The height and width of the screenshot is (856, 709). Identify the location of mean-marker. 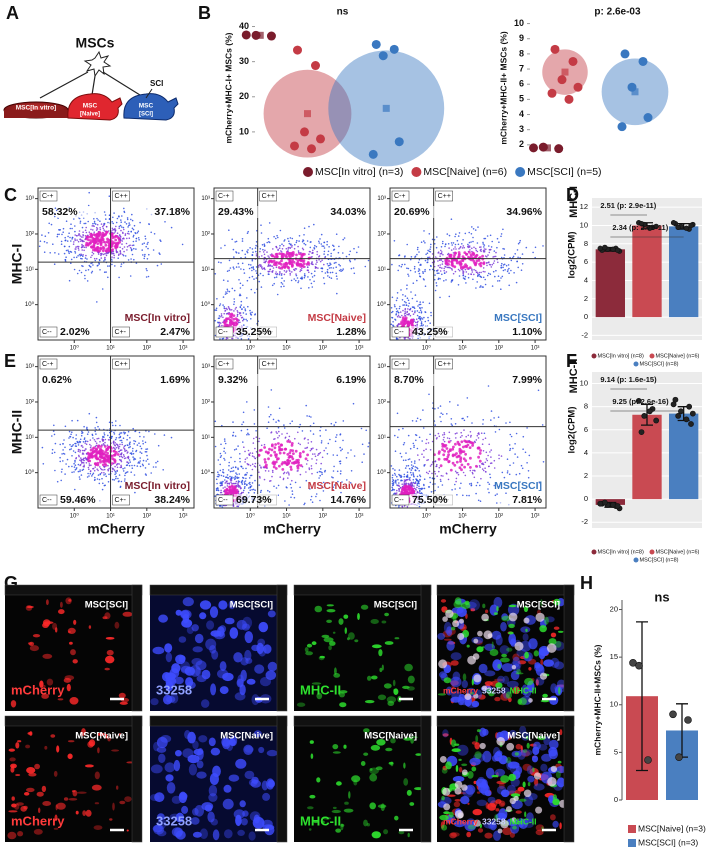
(386, 108).